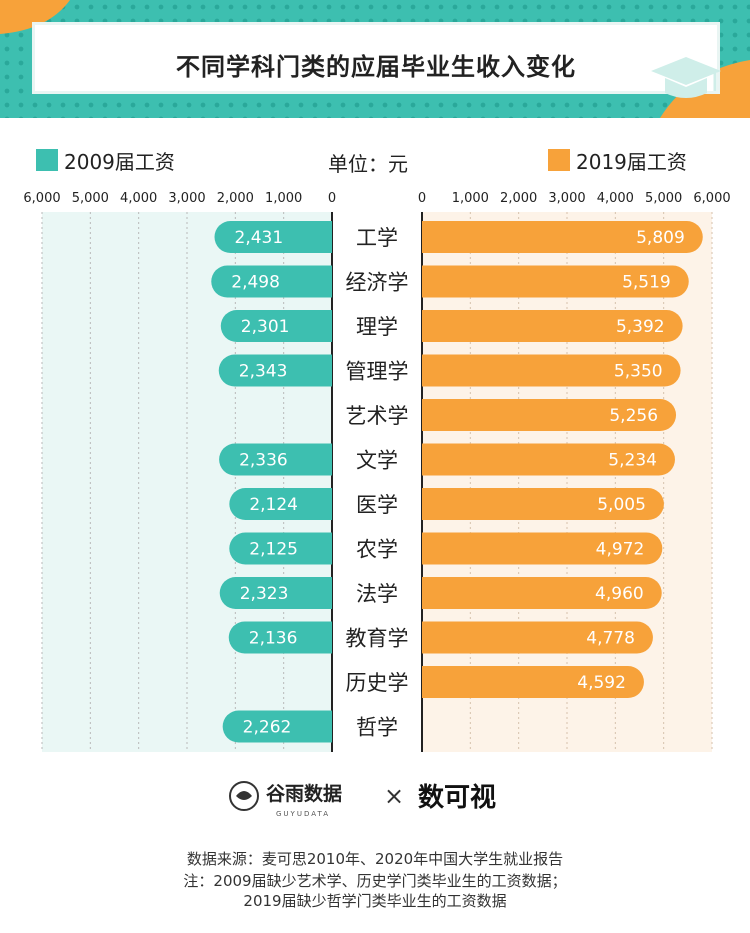  I want to click on value-label-2019: 4,960, so click(619, 594).